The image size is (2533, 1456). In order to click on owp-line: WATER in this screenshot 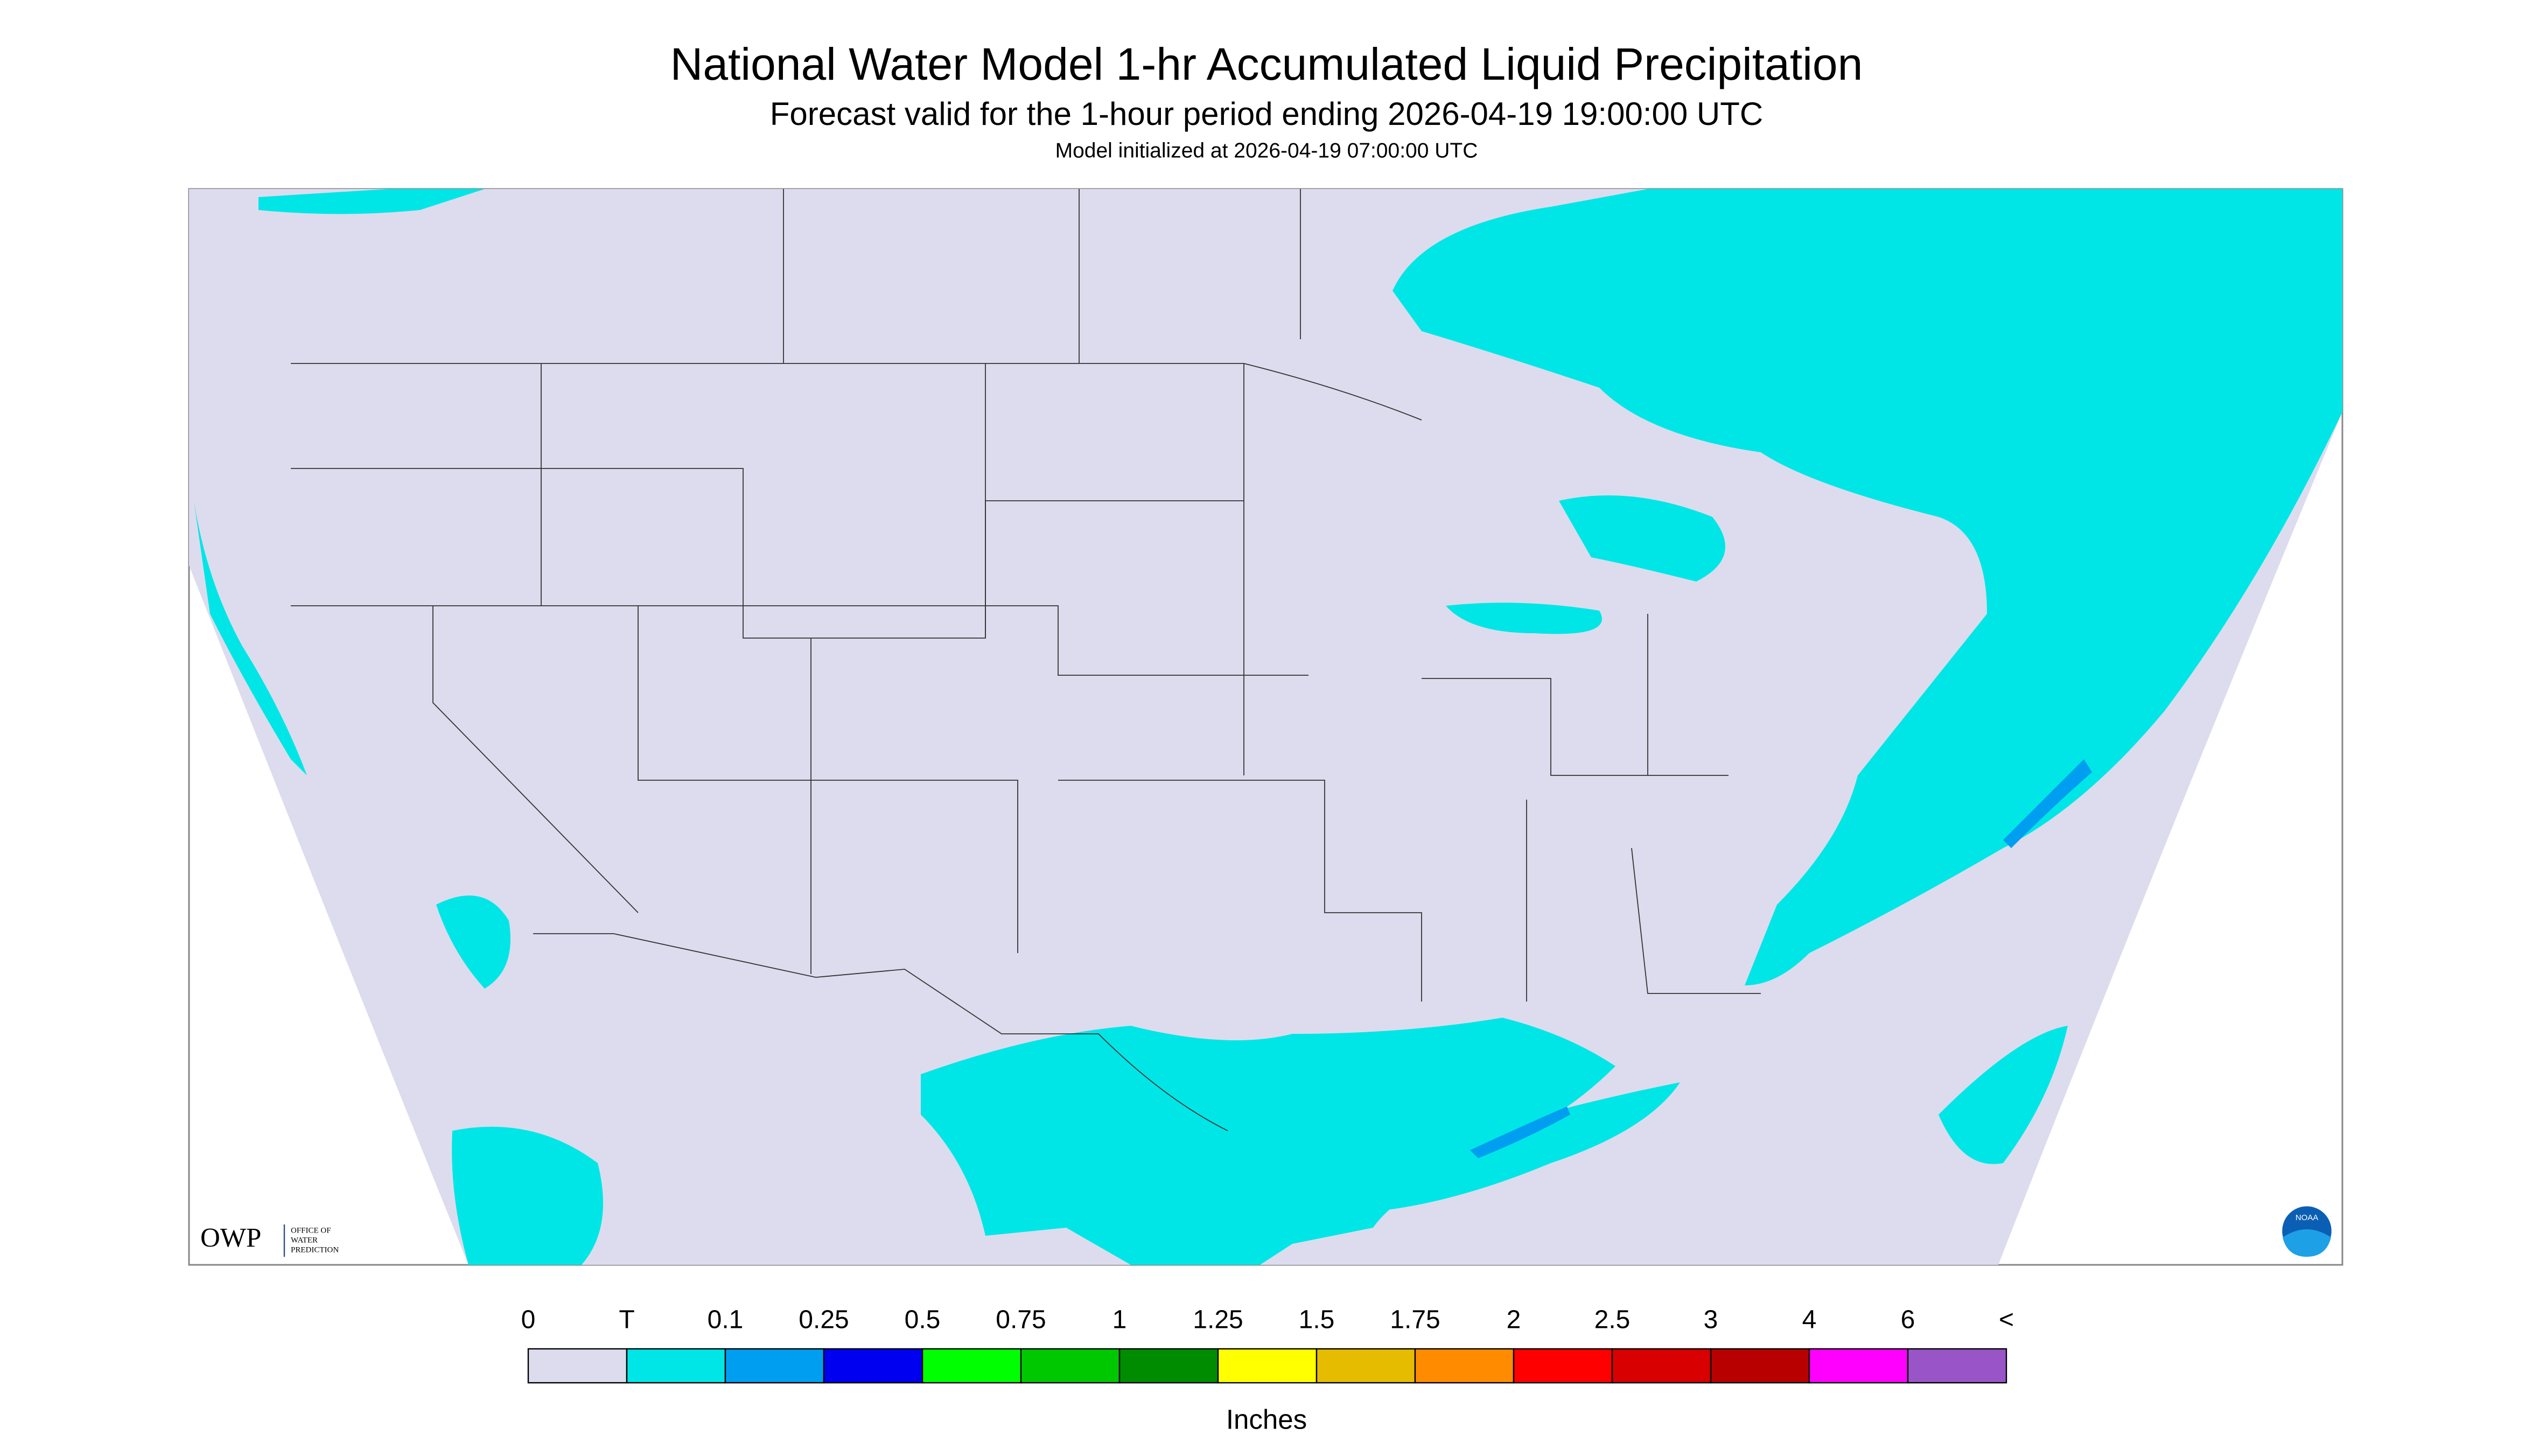, I will do `click(304, 1240)`.